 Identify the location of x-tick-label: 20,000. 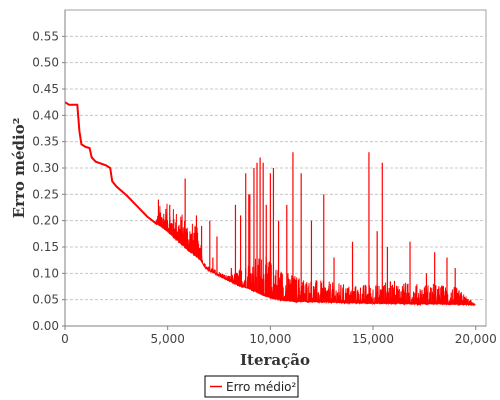
(476, 339).